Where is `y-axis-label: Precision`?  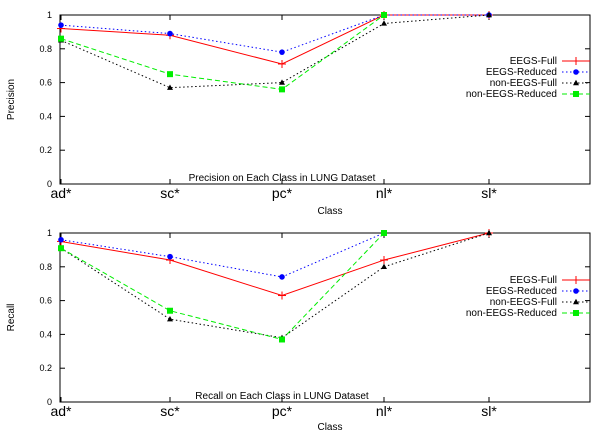 y-axis-label: Precision is located at coordinates (11, 99).